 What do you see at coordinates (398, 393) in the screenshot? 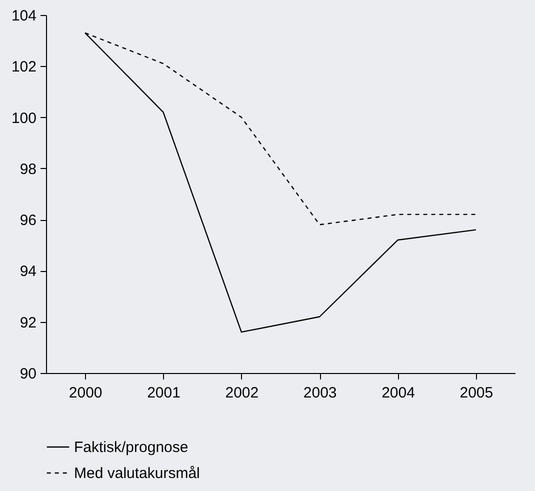
I see `x-tick-label: 2004` at bounding box center [398, 393].